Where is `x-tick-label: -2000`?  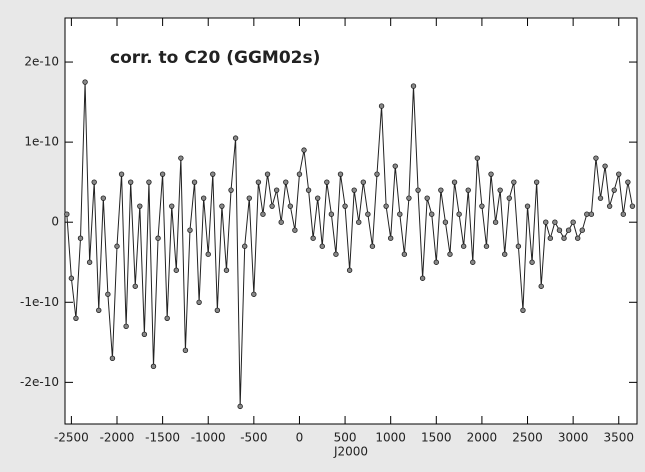 x-tick-label: -2000 is located at coordinates (117, 438).